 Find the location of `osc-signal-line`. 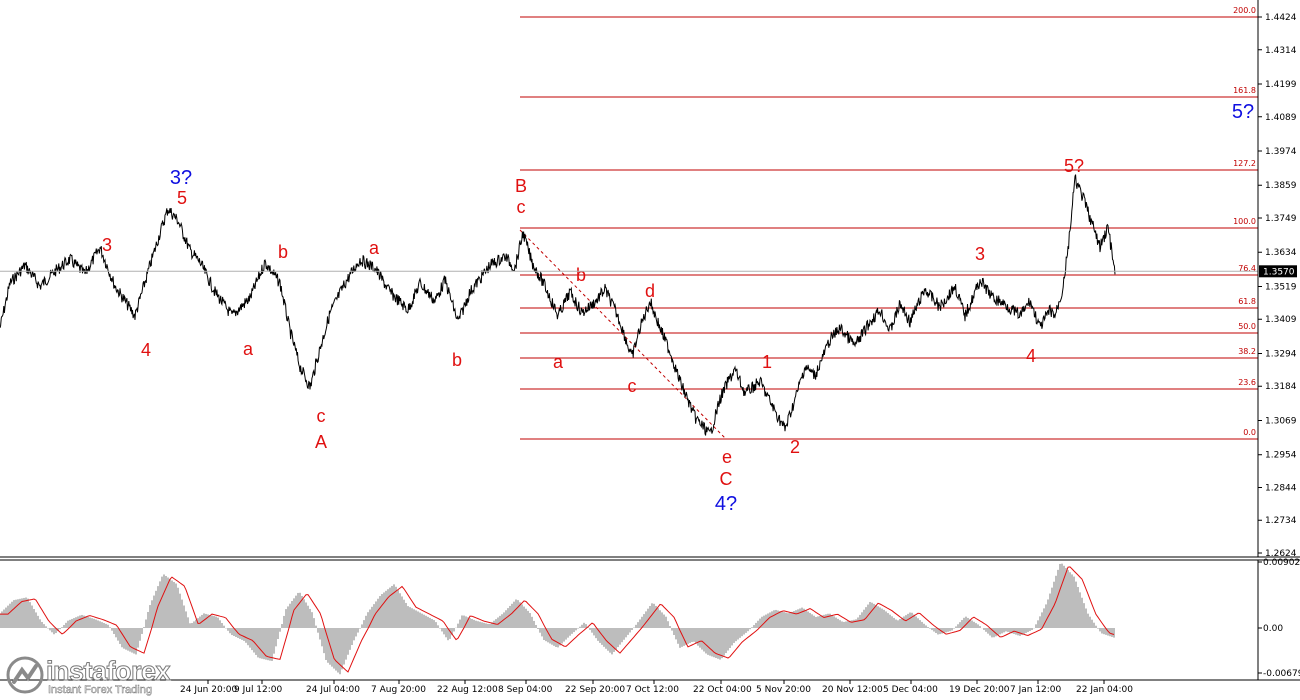

osc-signal-line is located at coordinates (557, 619).